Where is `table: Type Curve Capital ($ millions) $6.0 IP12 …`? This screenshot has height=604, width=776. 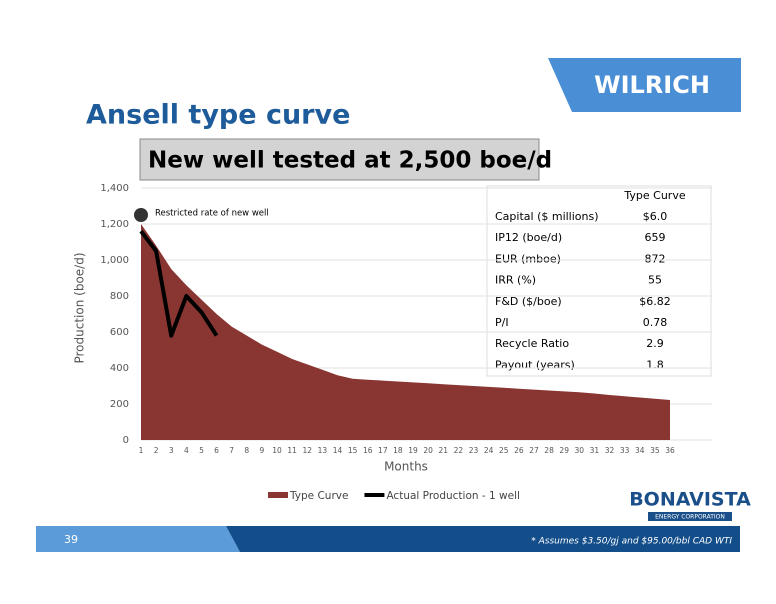
table: Type Curve Capital ($ millions) $6.0 IP12 … is located at coordinates (599, 281).